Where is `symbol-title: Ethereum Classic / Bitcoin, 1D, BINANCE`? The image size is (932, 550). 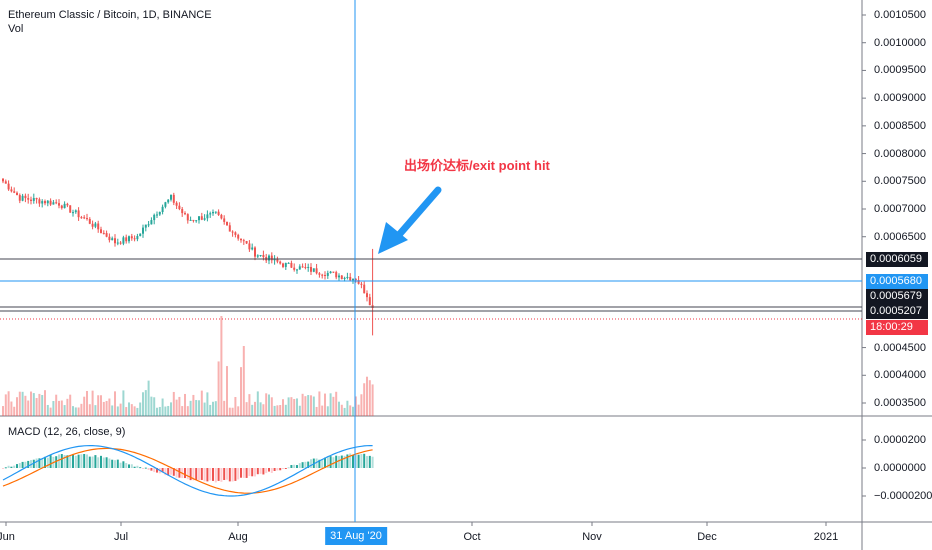 symbol-title: Ethereum Classic / Bitcoin, 1D, BINANCE is located at coordinates (110, 15).